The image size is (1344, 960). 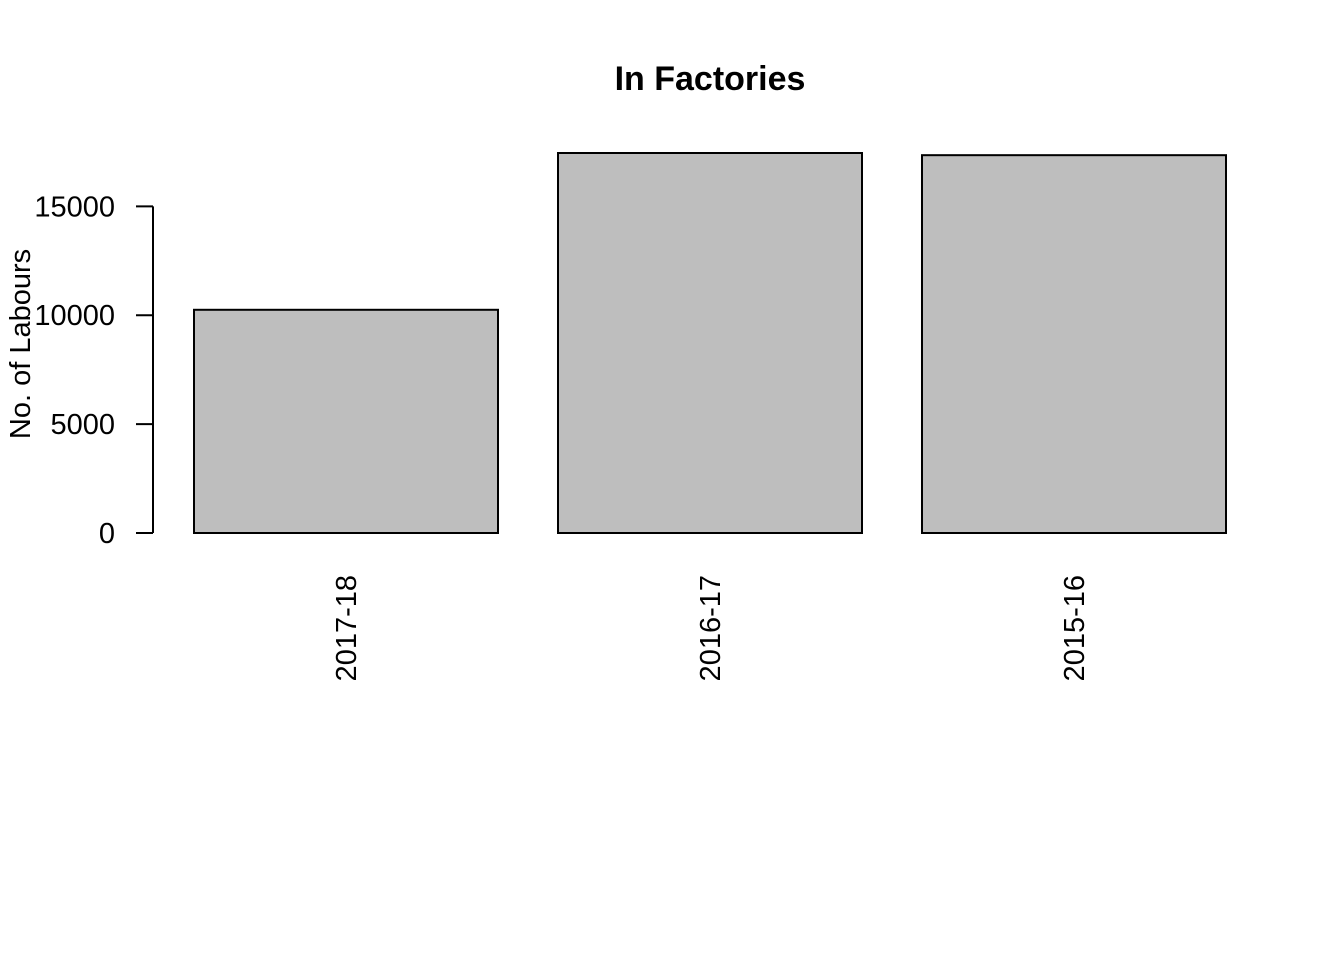 I want to click on y-axis-label: No. of Labours, so click(x=21, y=344).